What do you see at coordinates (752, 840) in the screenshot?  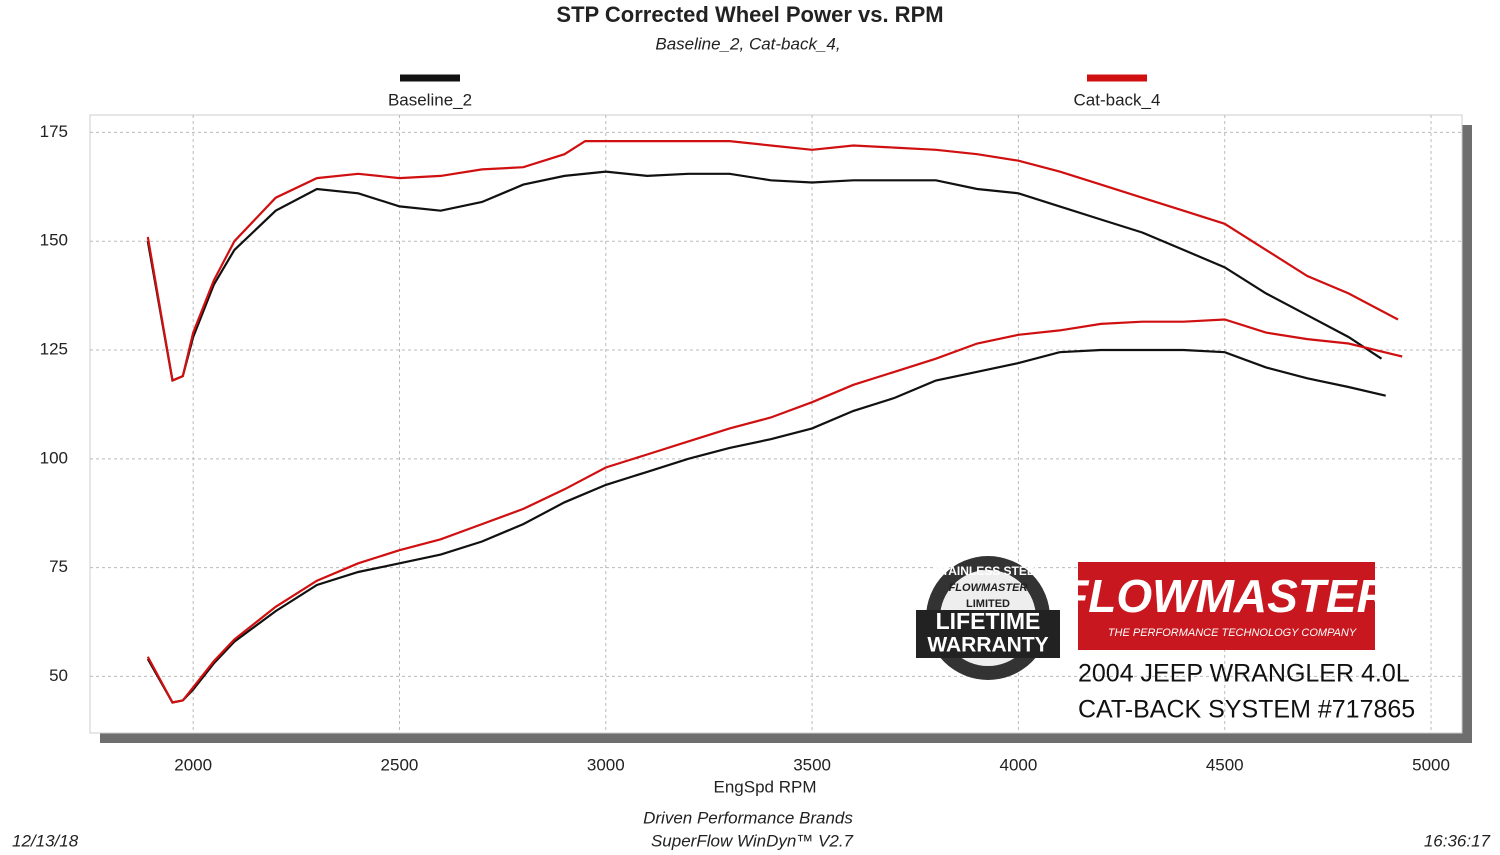 I see `footer: SuperFlow WinDyn™ V2.7` at bounding box center [752, 840].